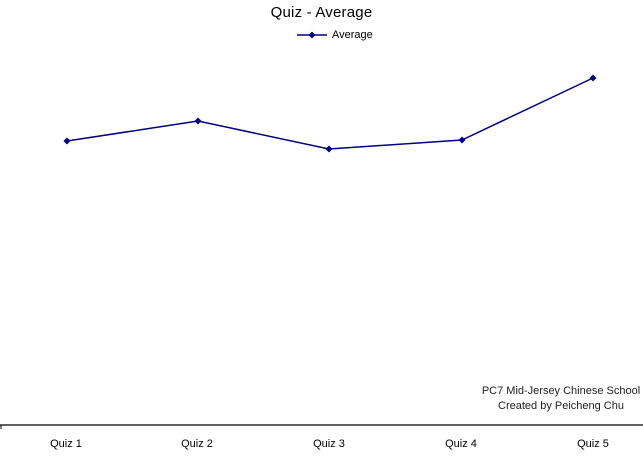  Describe the element at coordinates (197, 444) in the screenshot. I see `x-axis-label-quiz-2: Quiz 2` at that location.